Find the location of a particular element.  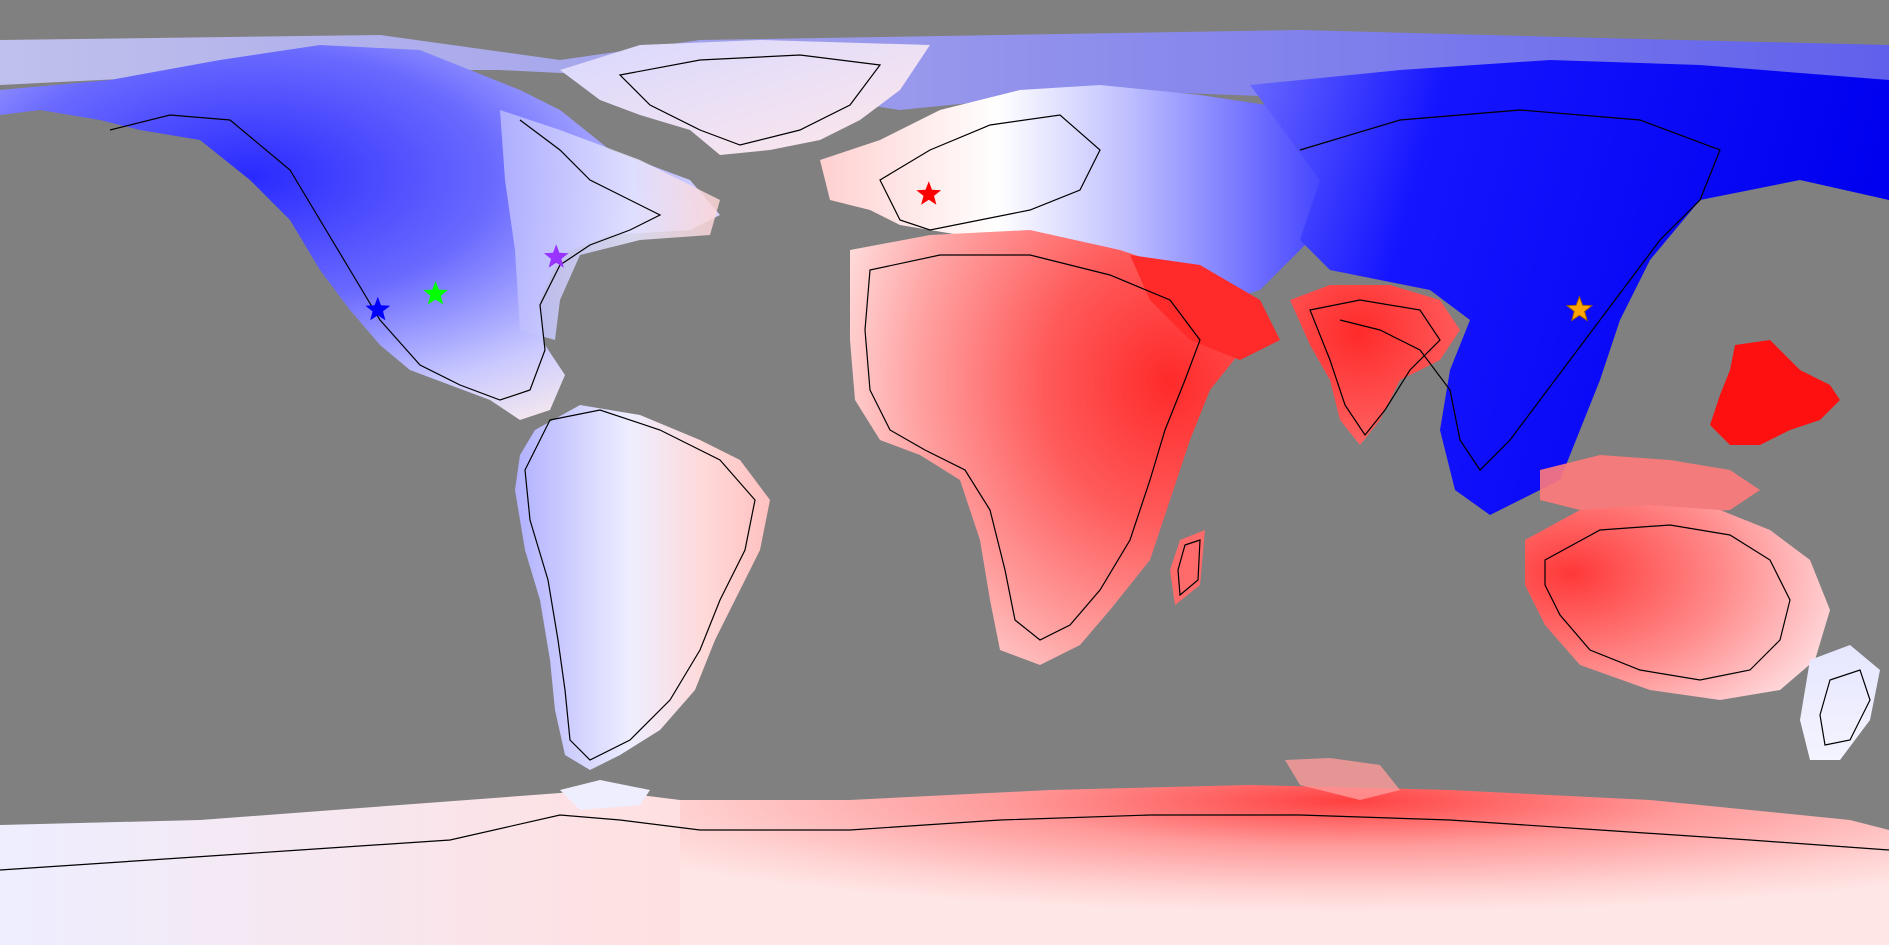

region-africa is located at coordinates (1050, 447).